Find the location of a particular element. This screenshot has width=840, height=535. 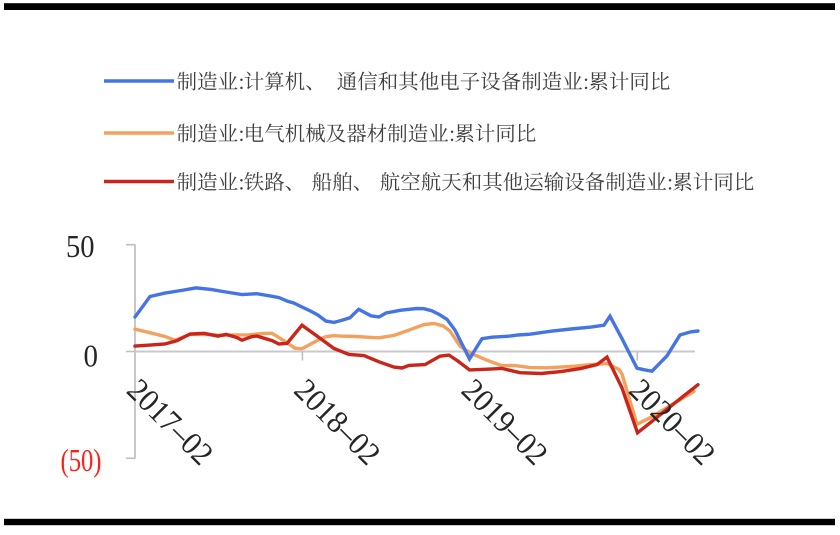

svg-text: 50 is located at coordinates (80, 246).